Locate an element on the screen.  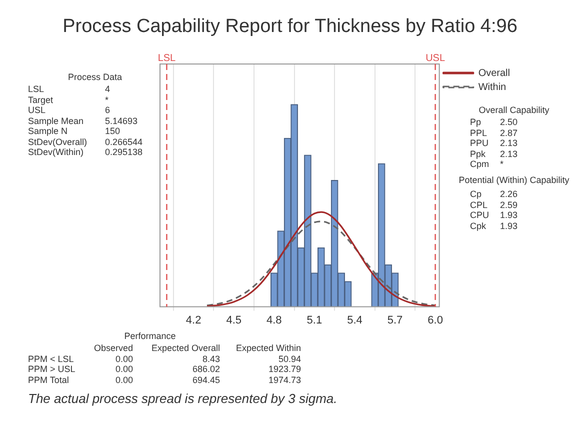
x-tick-label: 4.8 is located at coordinates (274, 320).